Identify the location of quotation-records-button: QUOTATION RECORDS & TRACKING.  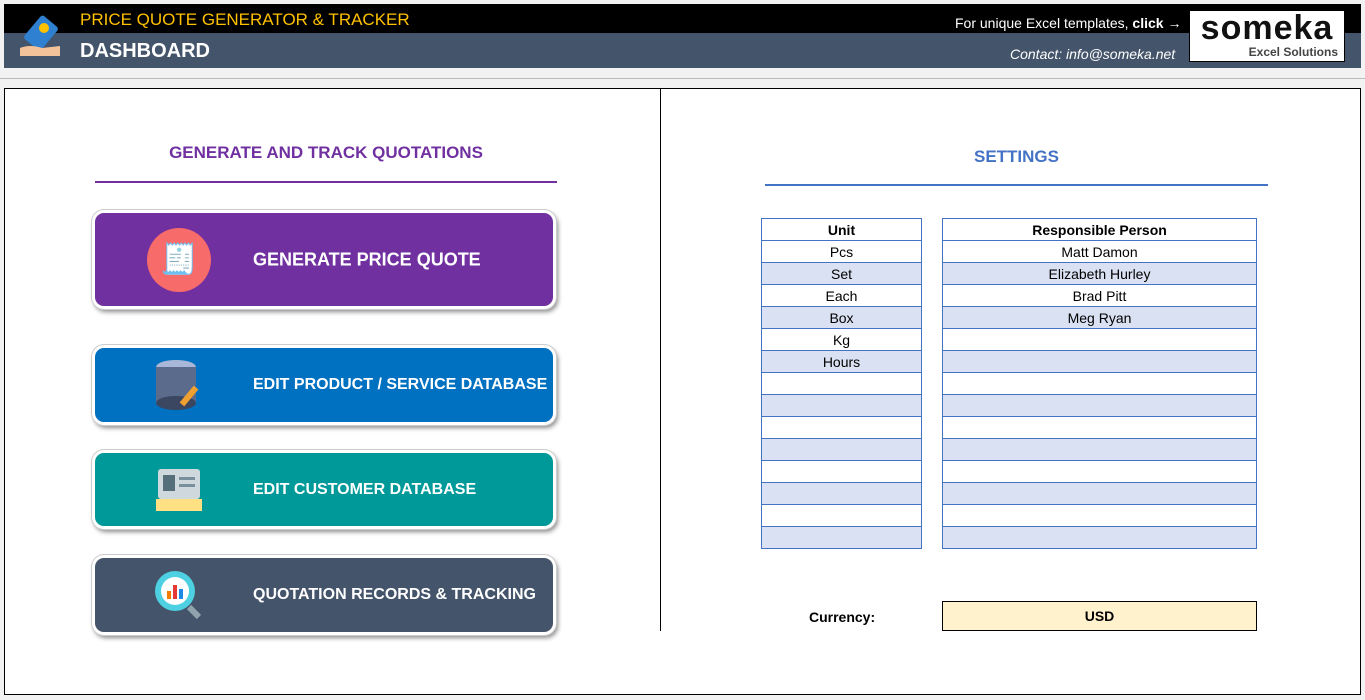
(324, 595).